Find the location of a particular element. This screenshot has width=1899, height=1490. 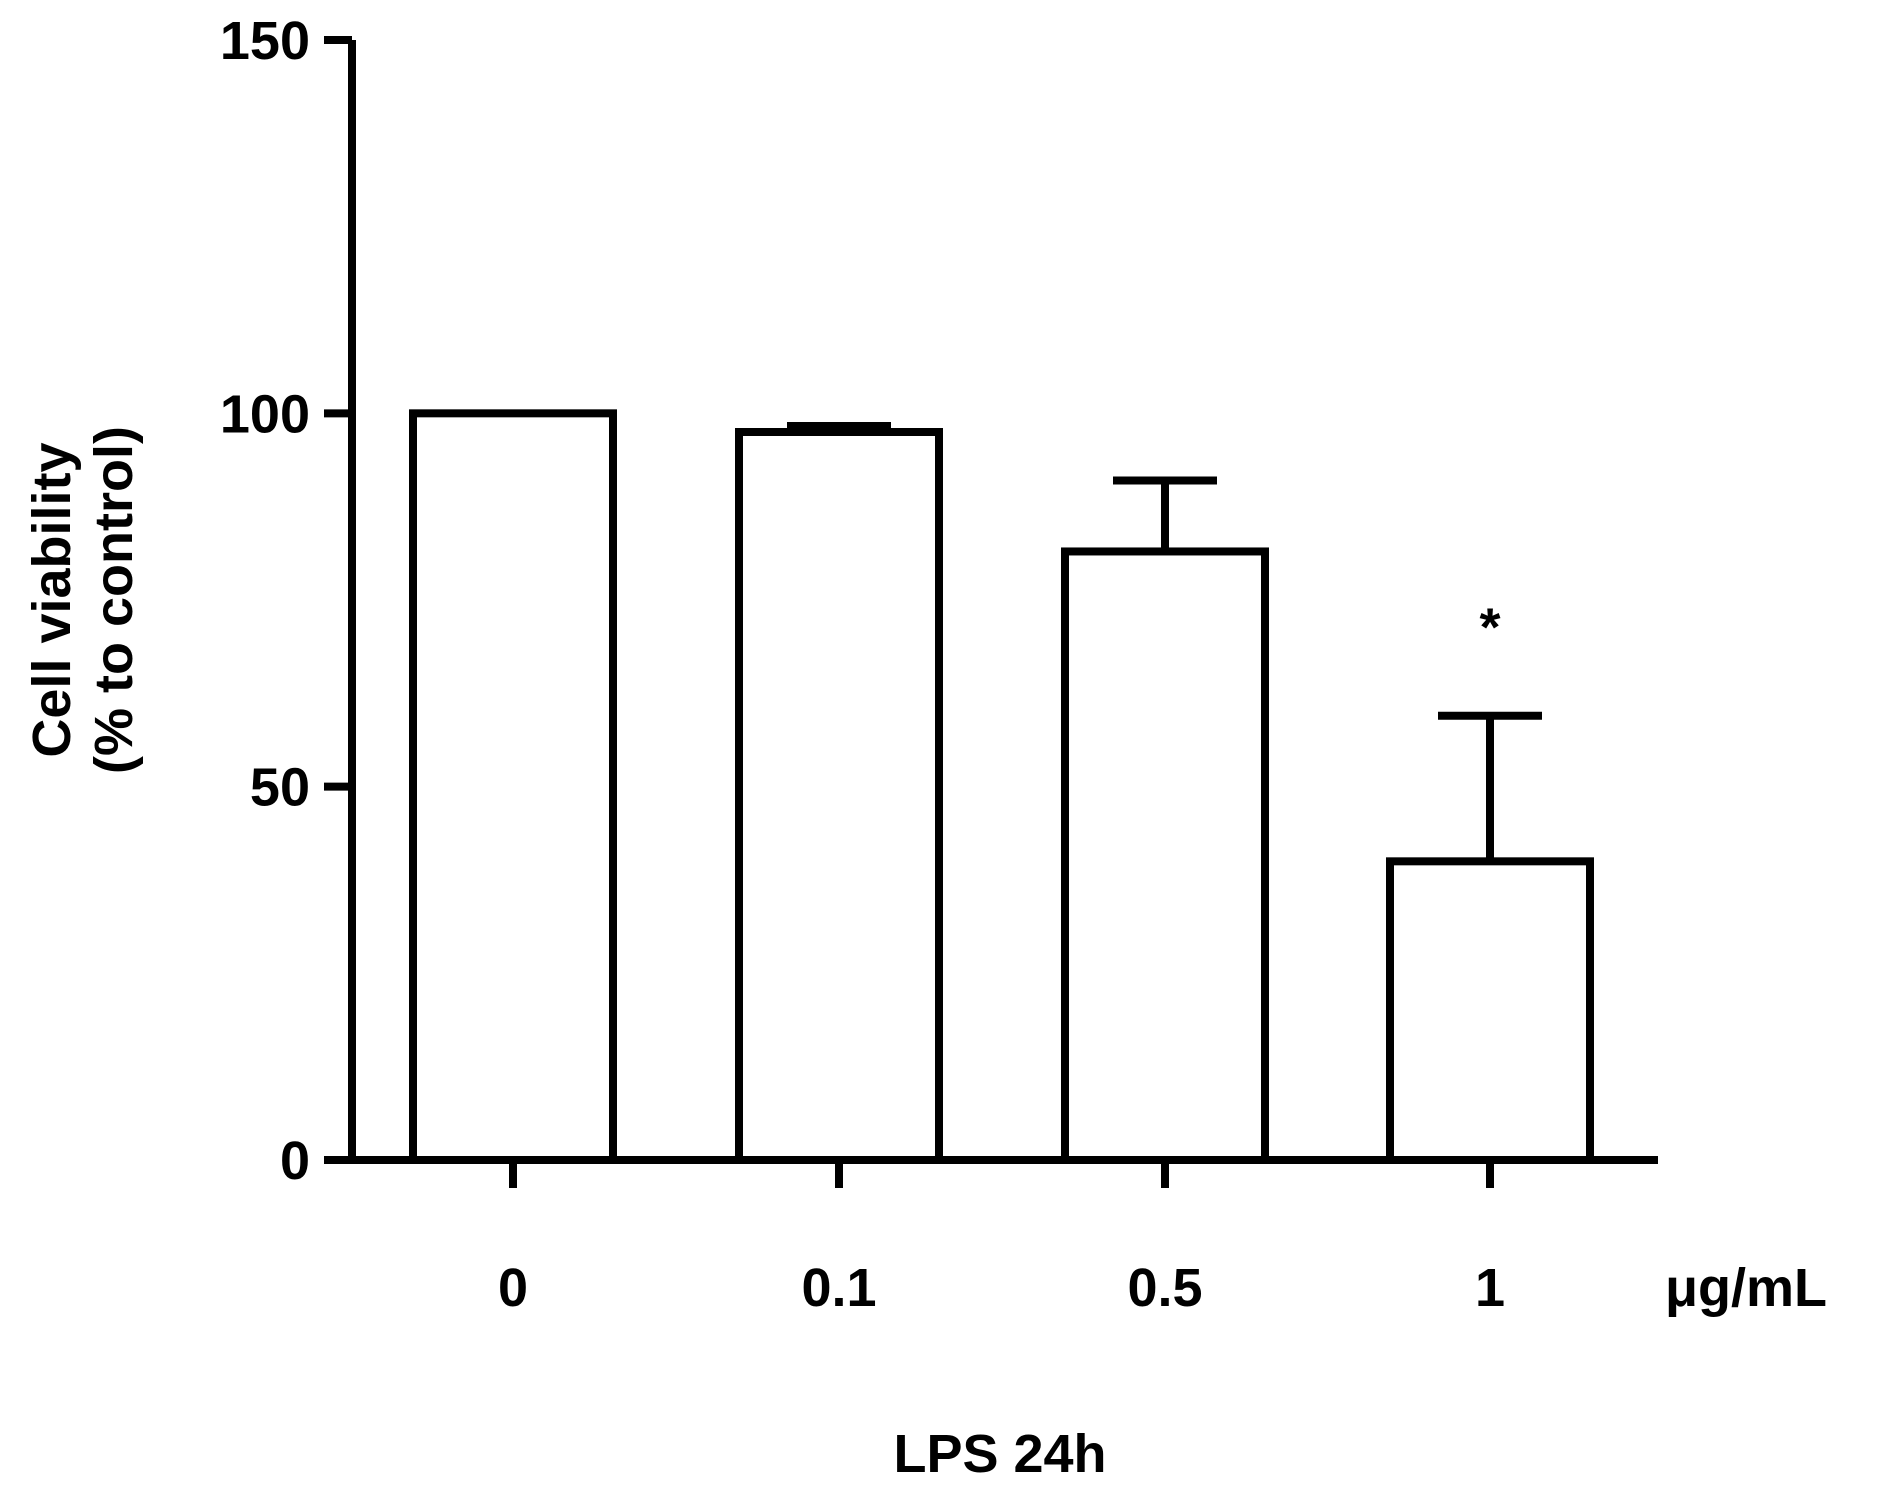

y-tick-label-0: 0 is located at coordinates (295, 1161).